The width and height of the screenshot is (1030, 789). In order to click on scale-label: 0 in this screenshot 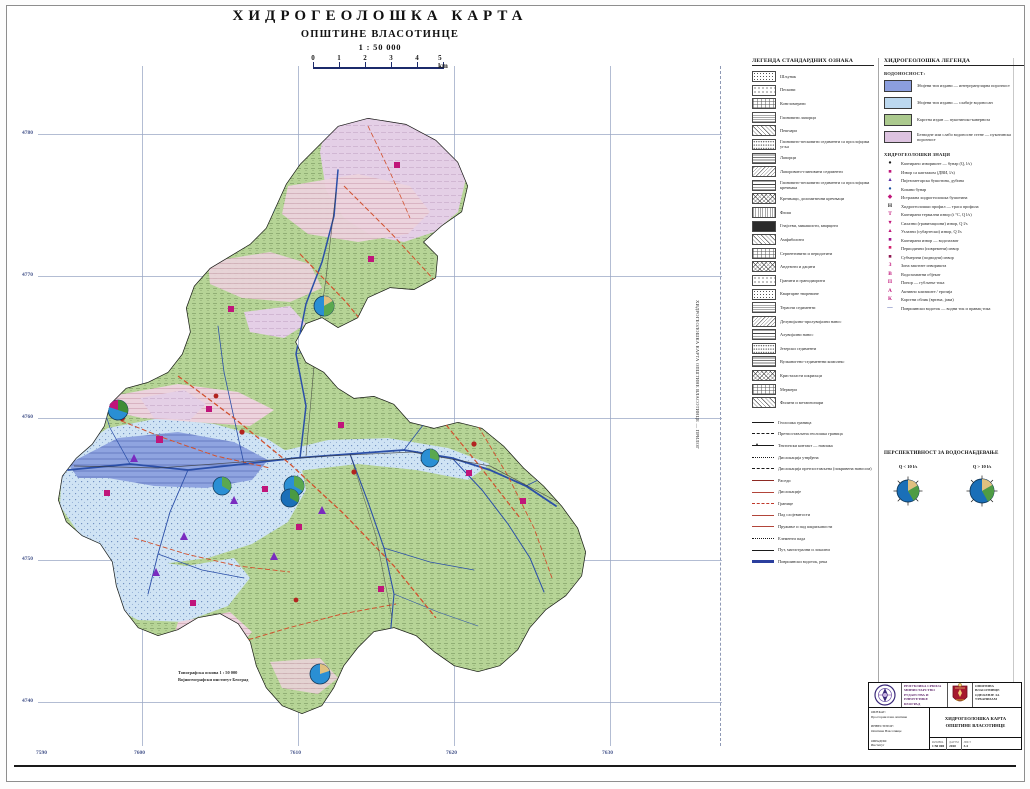, I will do `click(313, 58)`.